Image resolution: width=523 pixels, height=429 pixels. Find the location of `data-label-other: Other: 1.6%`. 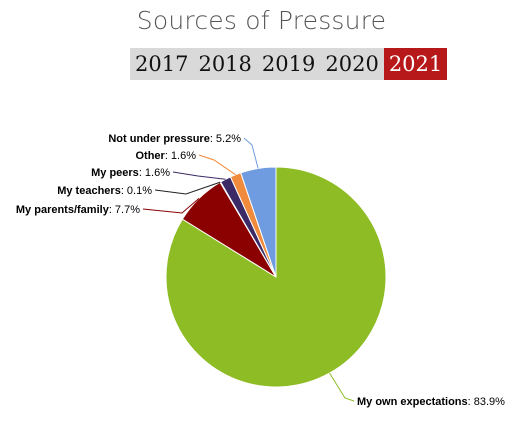

data-label-other: Other: 1.6% is located at coordinates (165, 156).